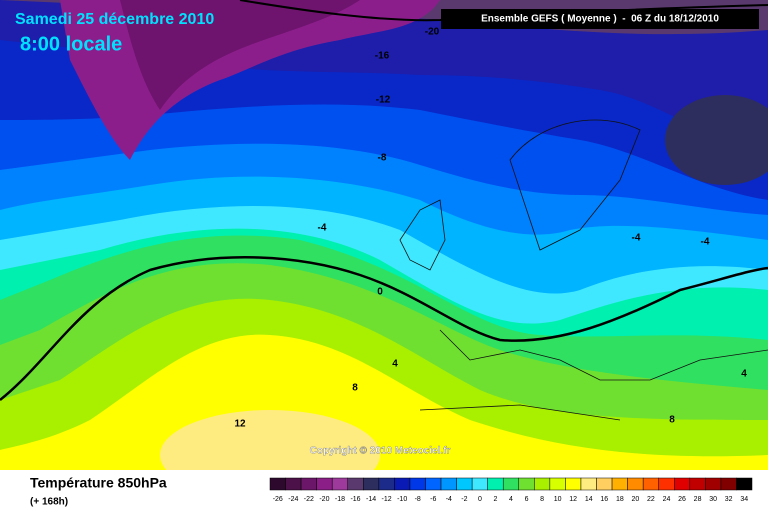 The image size is (768, 512). I want to click on legend-label: 12, so click(573, 499).